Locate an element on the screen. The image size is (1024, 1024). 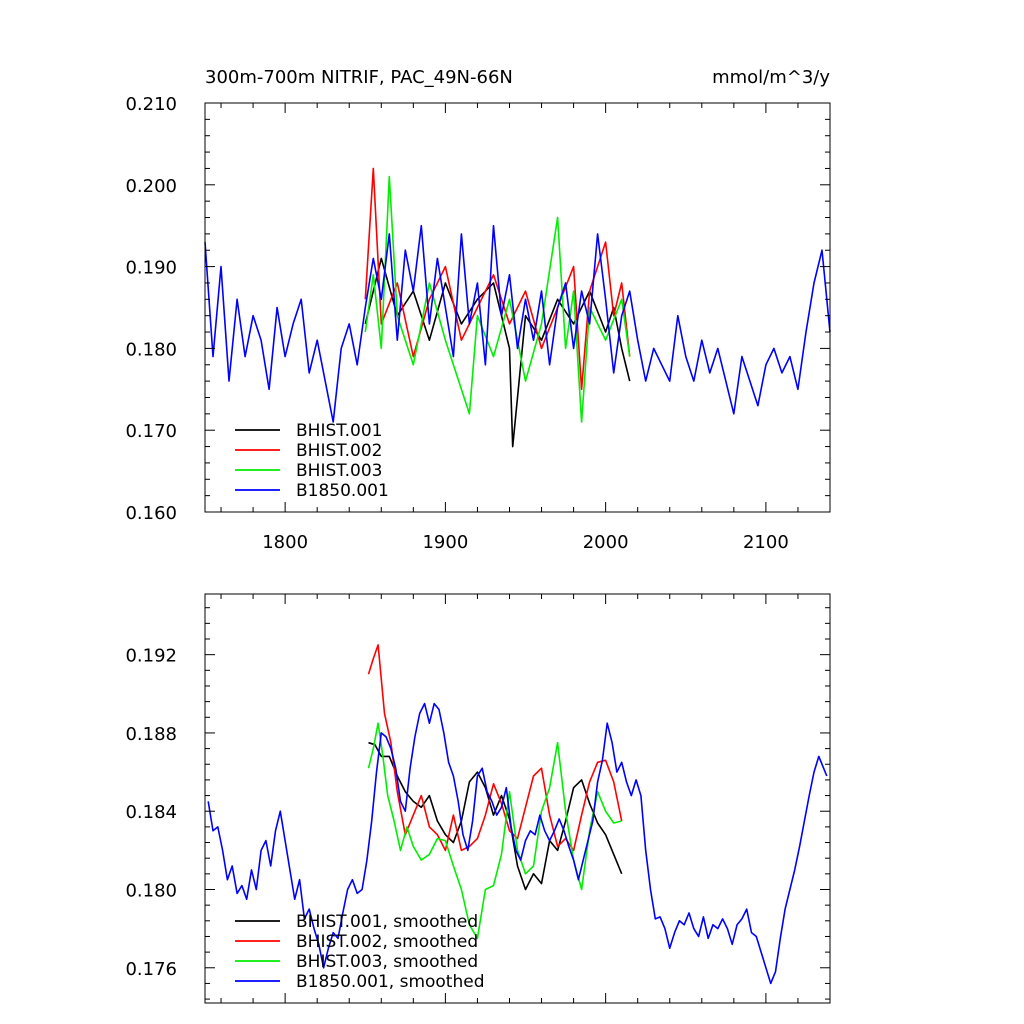
x-tick-label: 1800 is located at coordinates (285, 542).